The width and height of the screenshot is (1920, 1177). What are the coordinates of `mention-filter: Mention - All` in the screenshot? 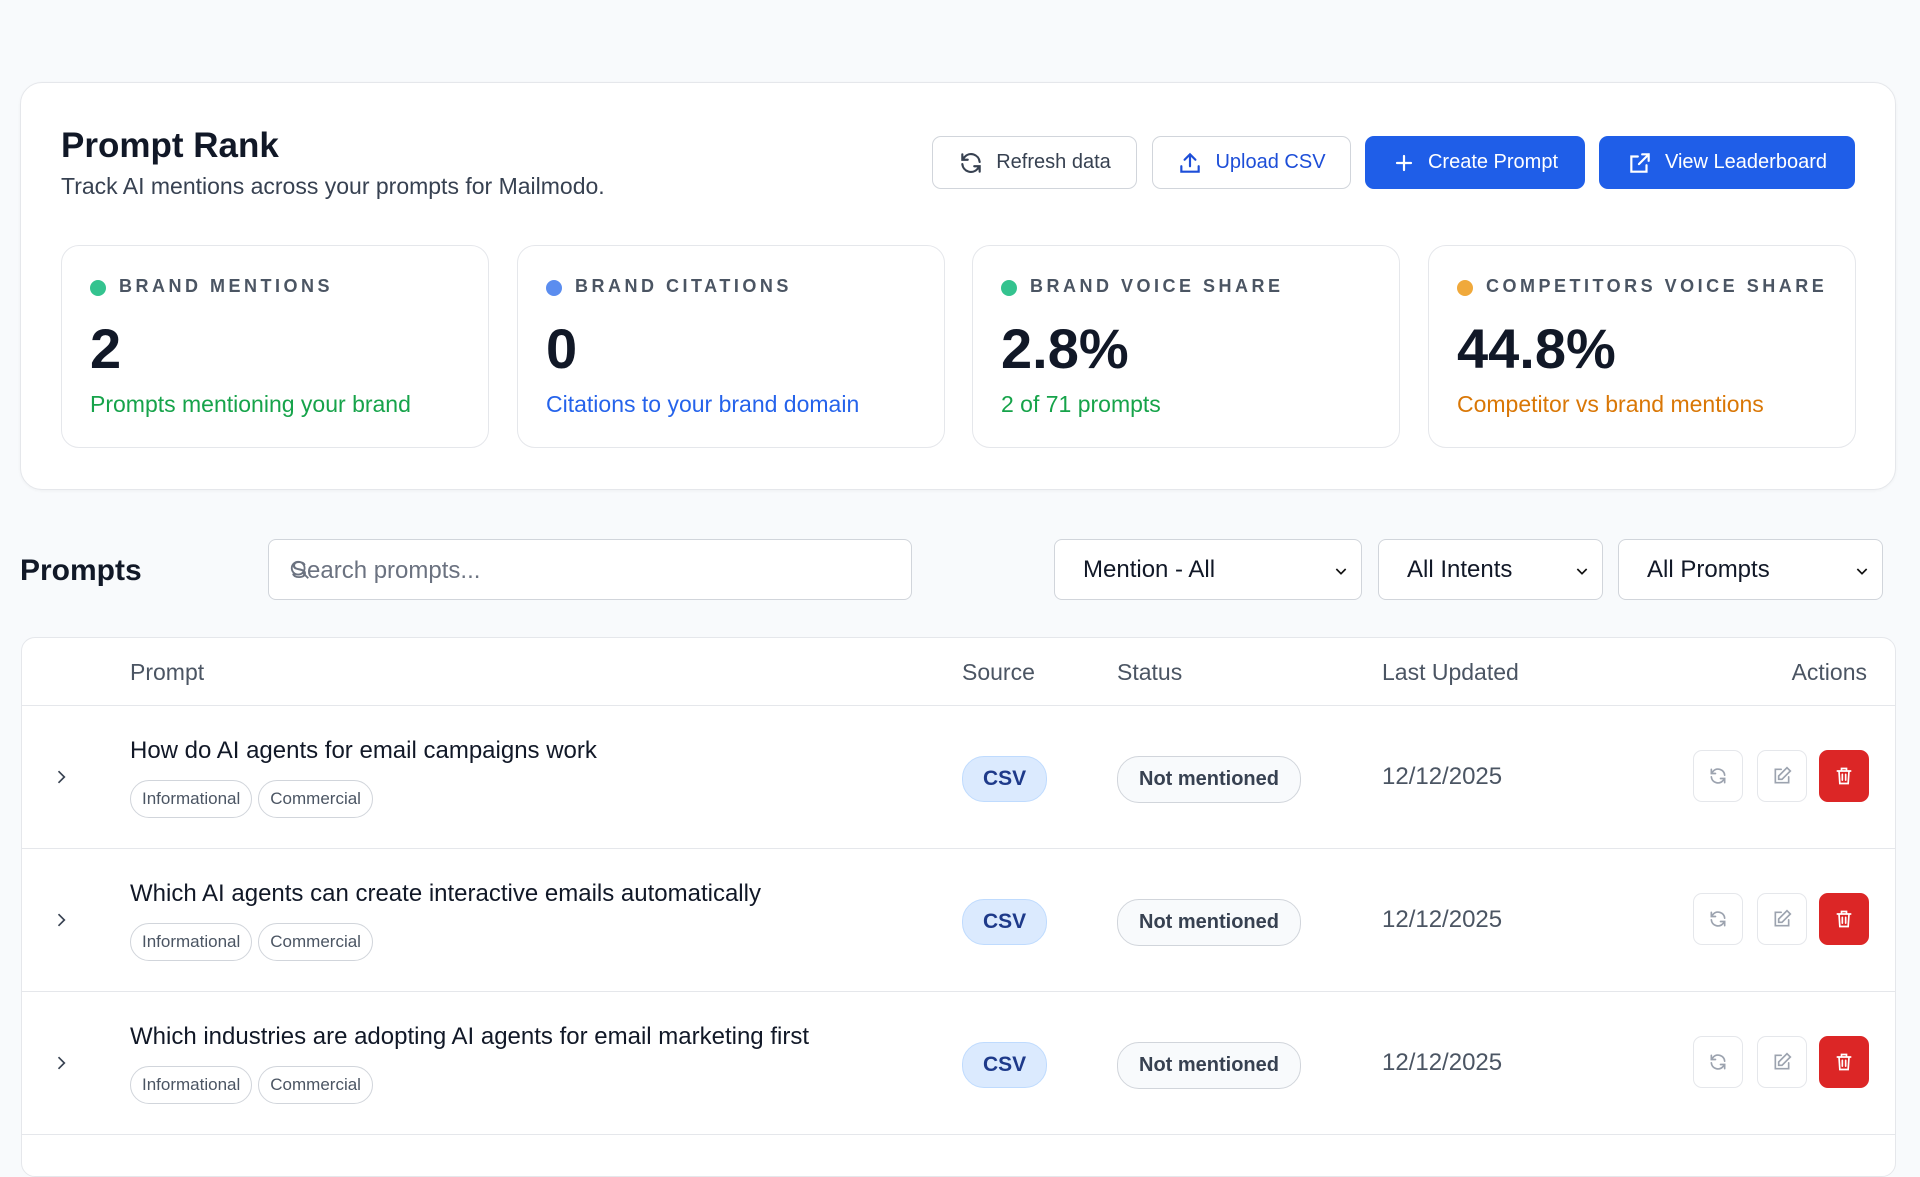 It's located at (1208, 569).